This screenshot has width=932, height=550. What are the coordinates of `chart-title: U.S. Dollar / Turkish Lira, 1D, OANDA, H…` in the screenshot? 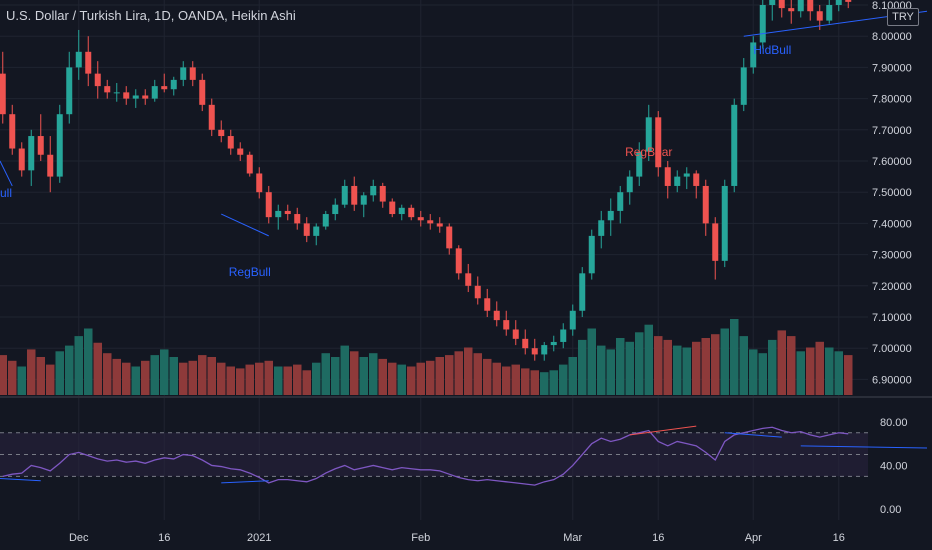 It's located at (151, 15).